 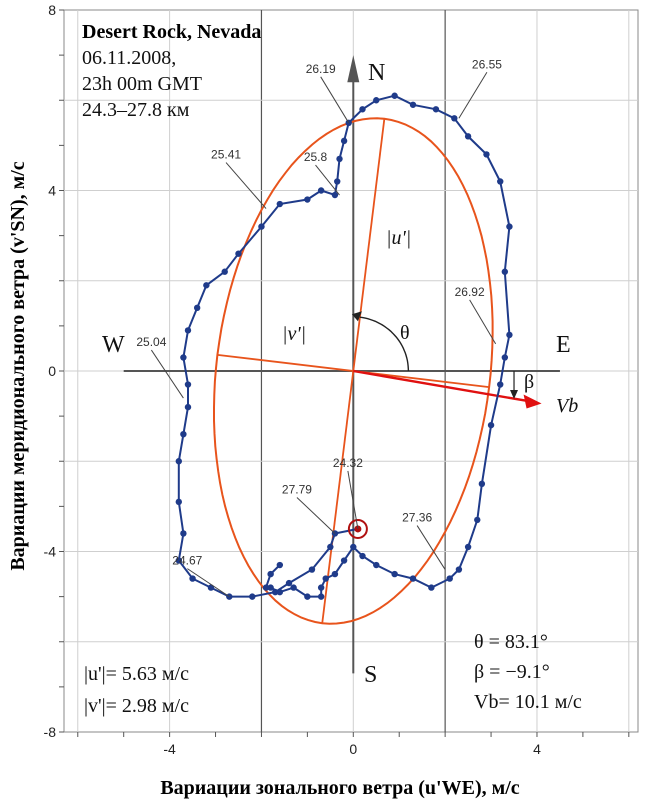 I want to click on v-amplitude-label: |v'|, so click(x=294, y=334).